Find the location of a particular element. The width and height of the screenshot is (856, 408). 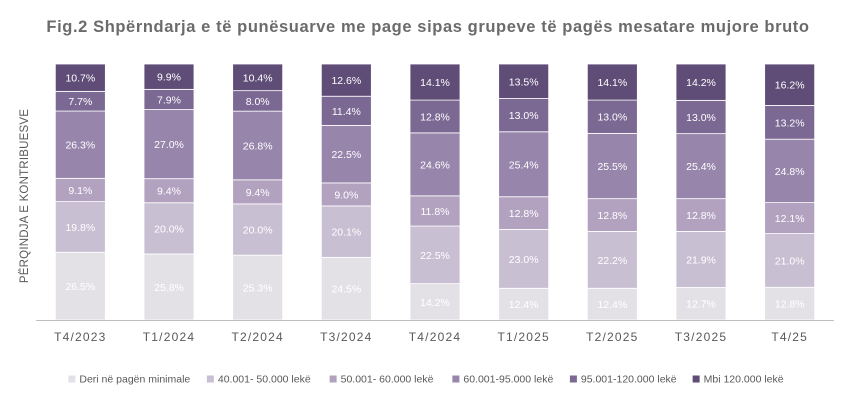

legend-label-4: 95.001-120.000 lekë is located at coordinates (629, 380).